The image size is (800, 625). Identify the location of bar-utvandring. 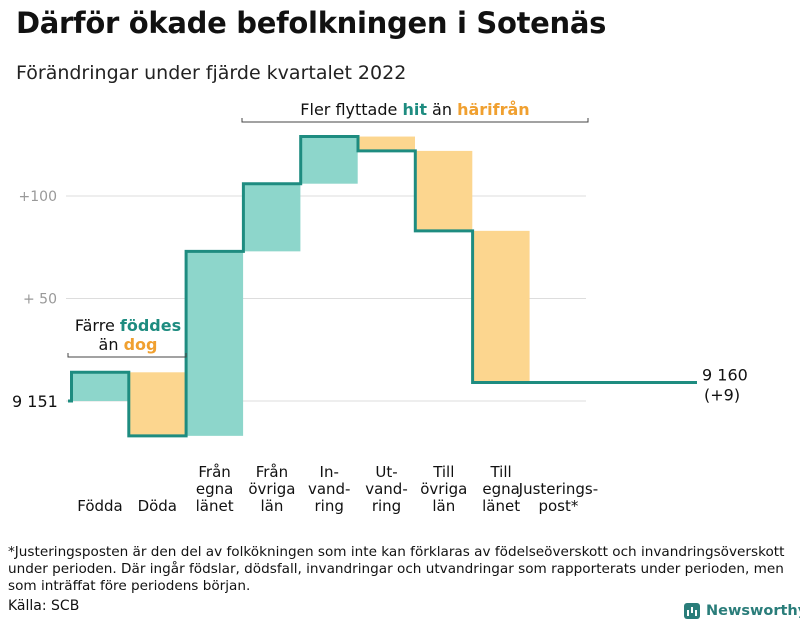
(386, 143).